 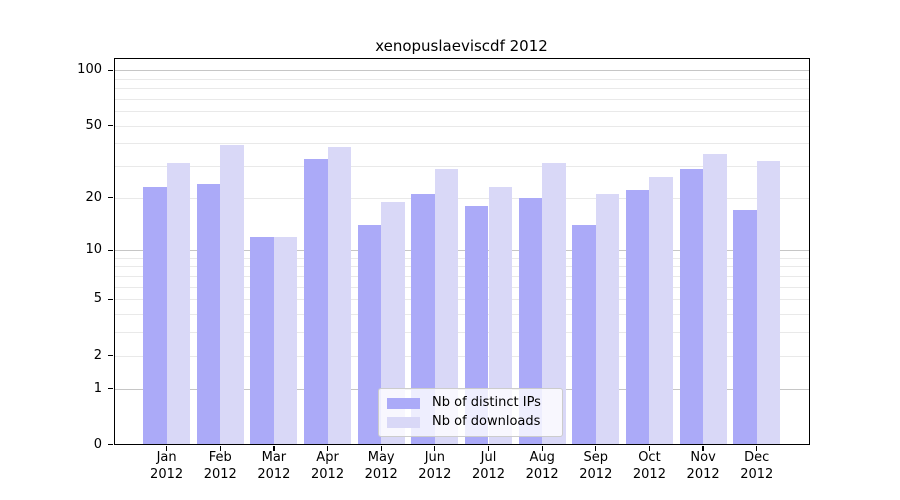 I want to click on x-tick-label-month: Feb, so click(x=220, y=457).